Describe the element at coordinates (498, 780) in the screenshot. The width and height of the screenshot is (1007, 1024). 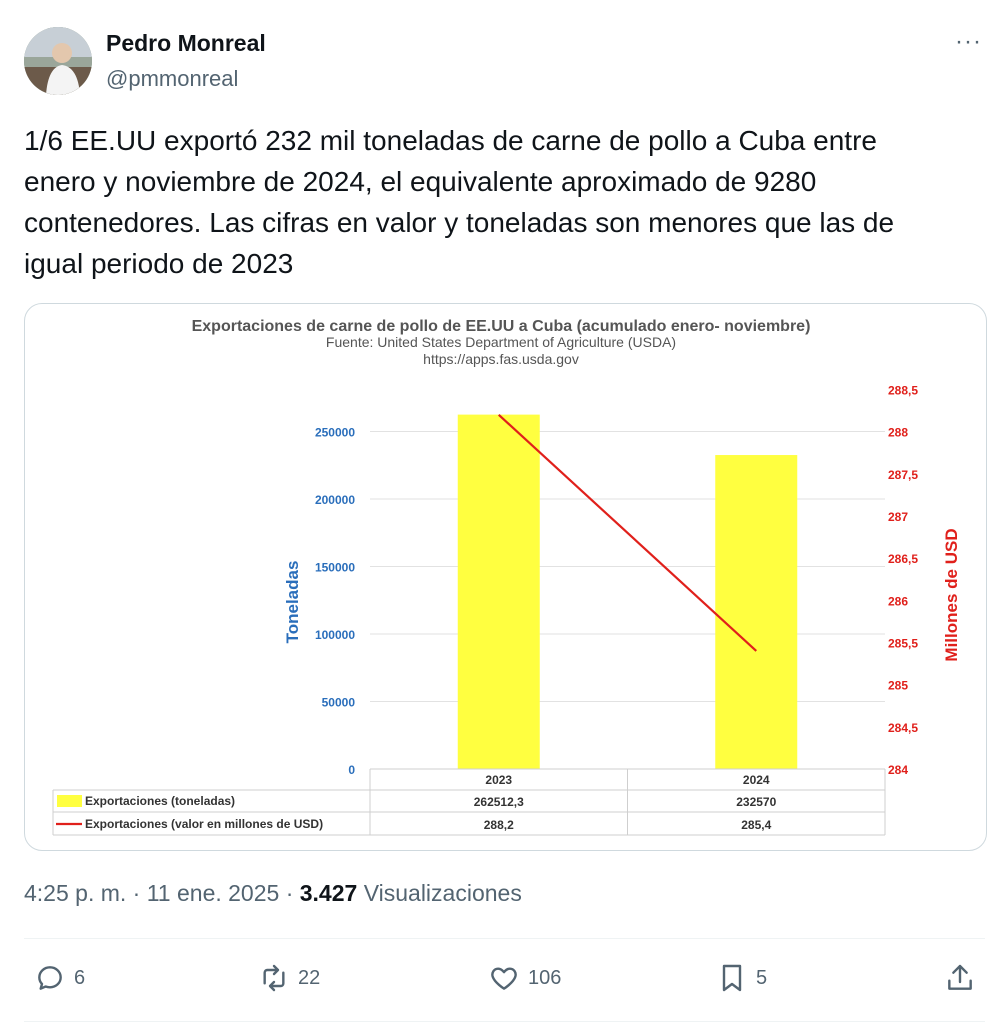
I see `x-tick-label: 2023` at that location.